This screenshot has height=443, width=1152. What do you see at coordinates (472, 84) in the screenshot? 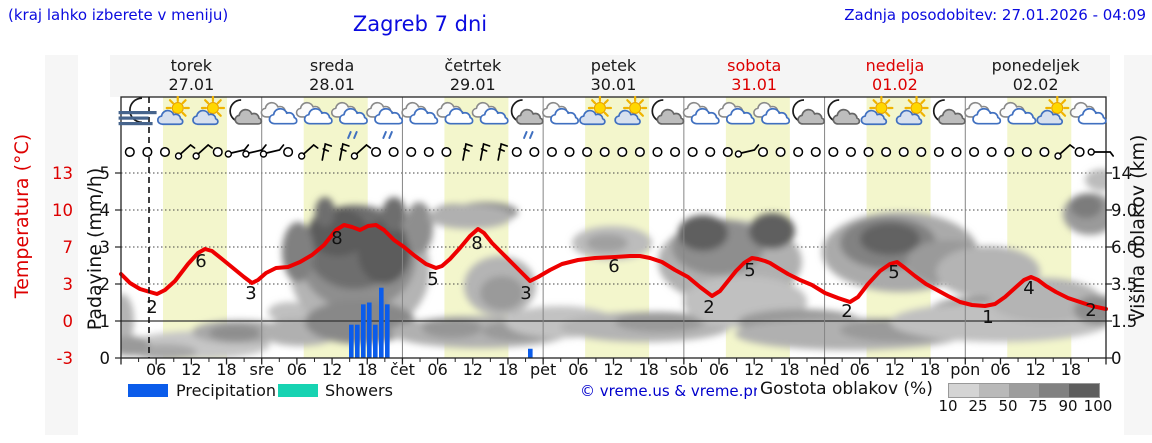
I see `day-date: 29.01` at bounding box center [472, 84].